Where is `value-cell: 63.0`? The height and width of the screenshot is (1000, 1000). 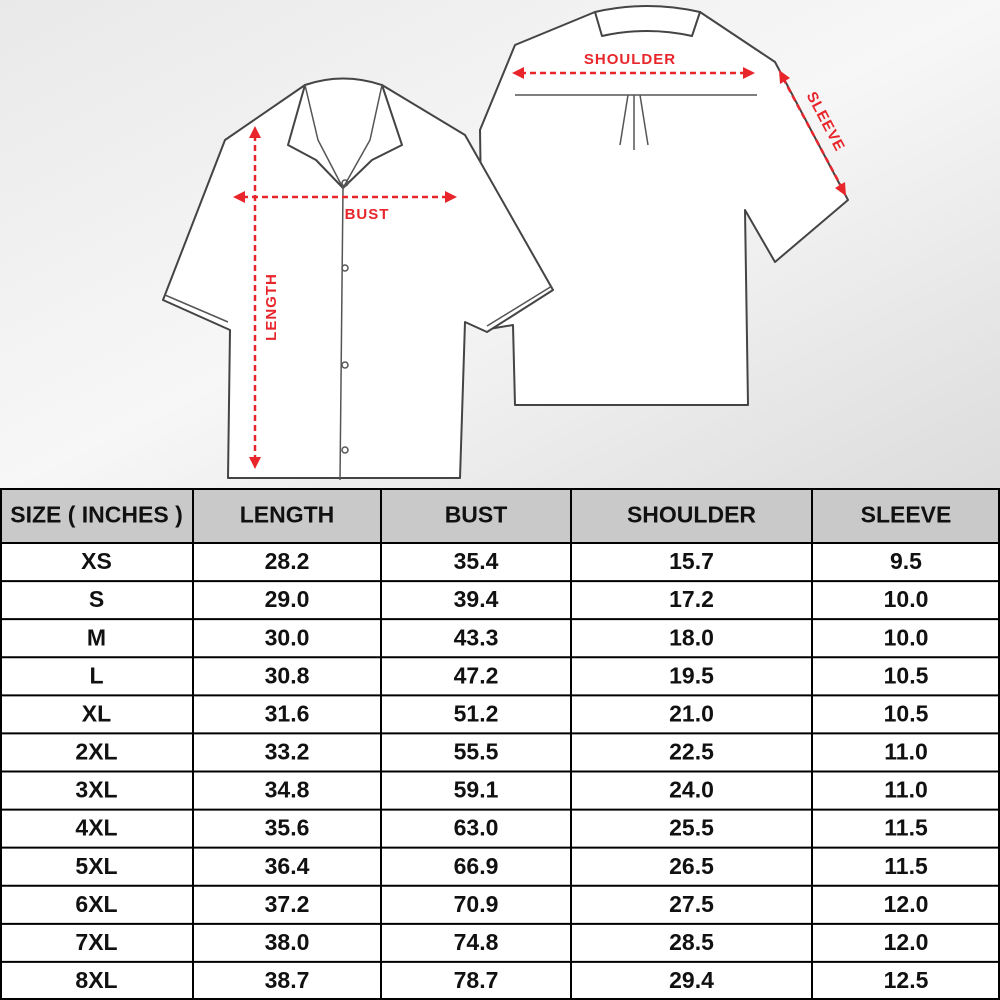 value-cell: 63.0 is located at coordinates (476, 828).